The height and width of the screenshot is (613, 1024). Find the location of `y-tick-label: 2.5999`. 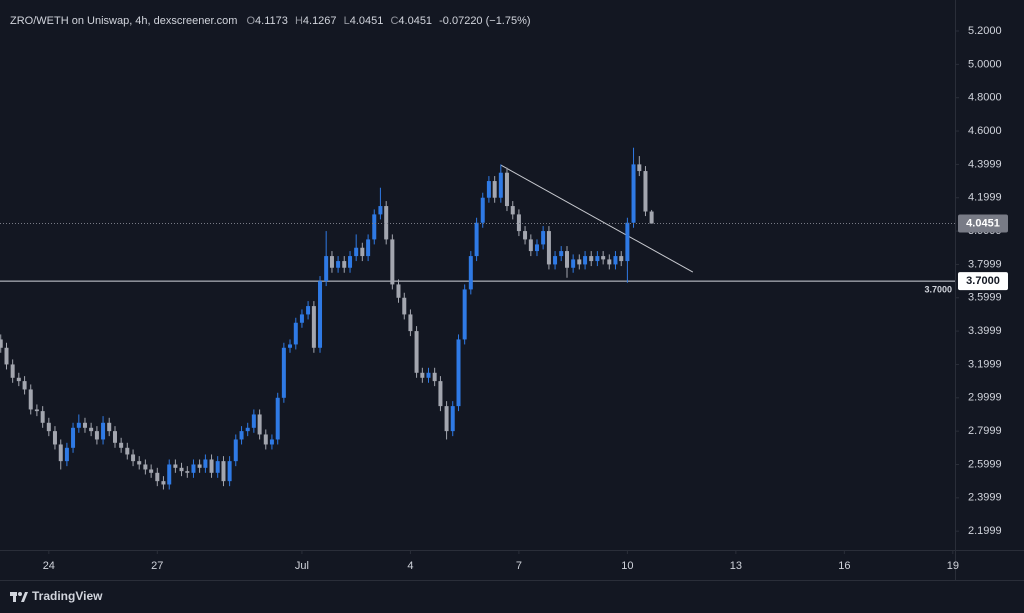

y-tick-label: 2.5999 is located at coordinates (985, 464).